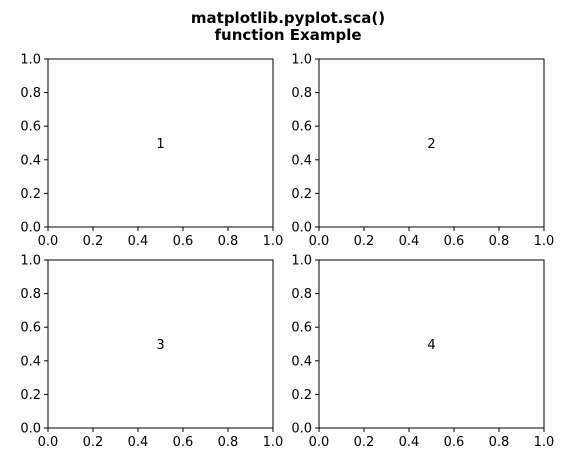 The width and height of the screenshot is (588, 469). I want to click on subplot-1-ytick-label: 0.8, so click(30, 93).